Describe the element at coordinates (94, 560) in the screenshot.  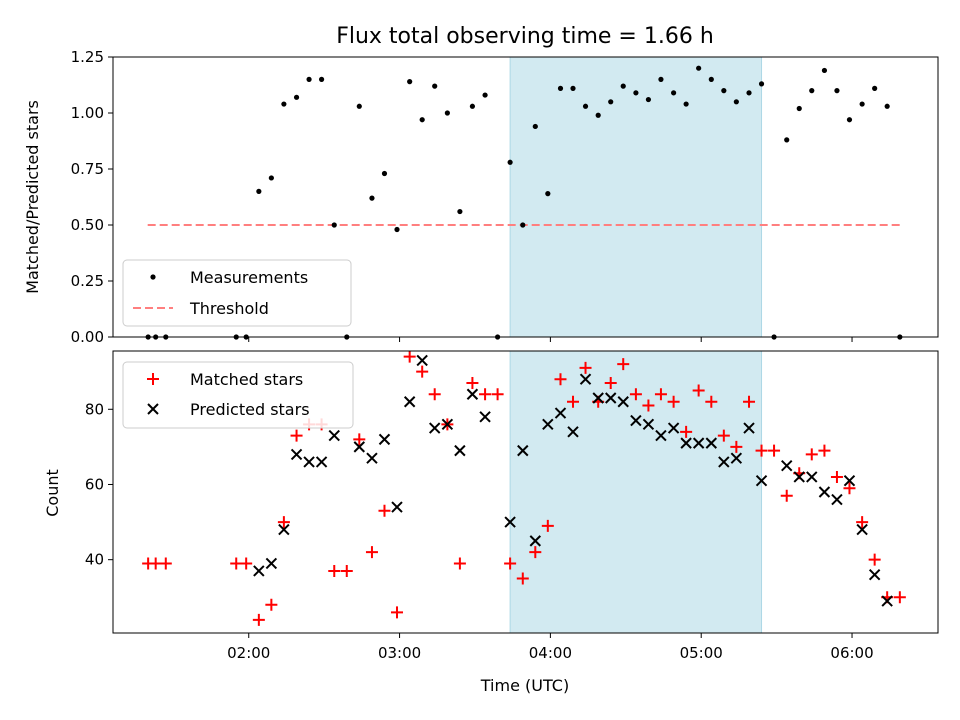
I see `bottom-y-tick-label: 40` at that location.